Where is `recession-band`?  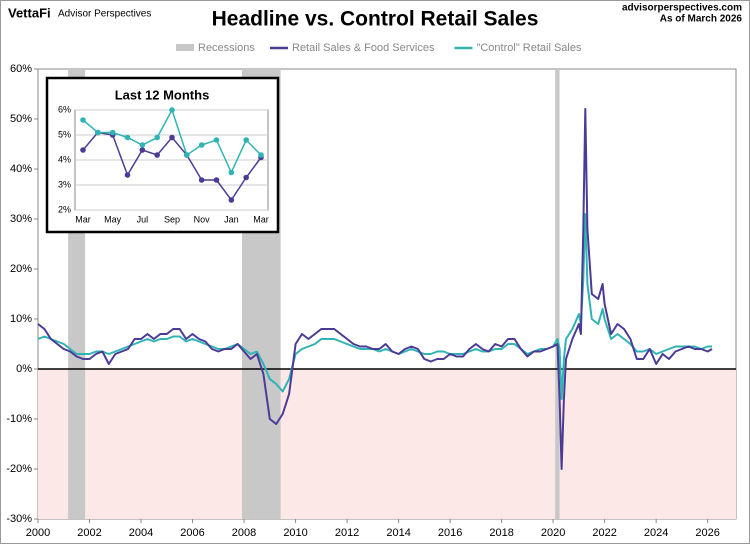 recession-band is located at coordinates (557, 294).